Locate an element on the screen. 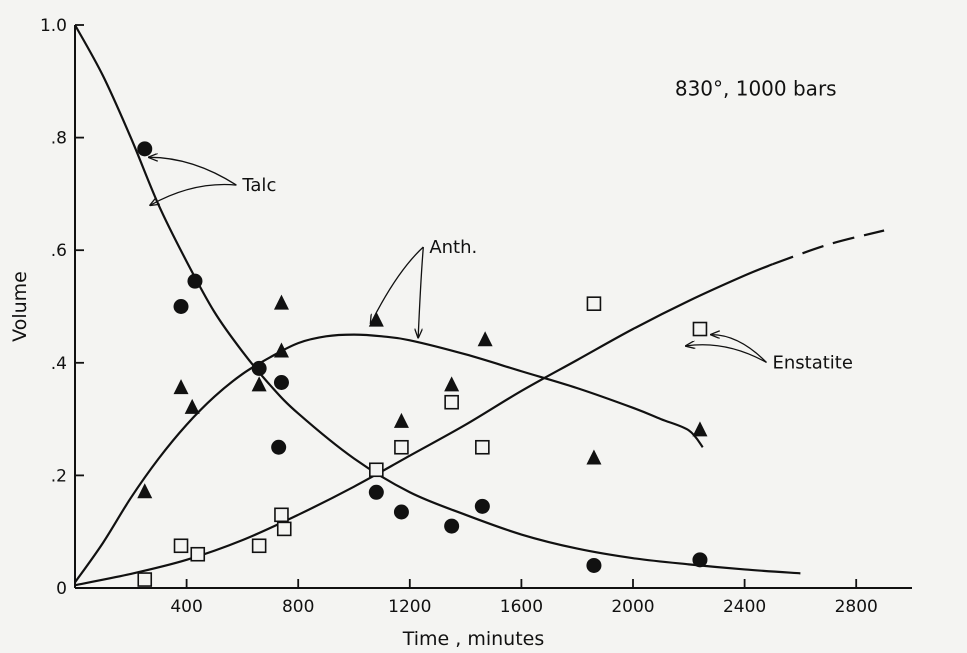 The width and height of the screenshot is (967, 653). y-axis-label: Volume is located at coordinates (20, 306).